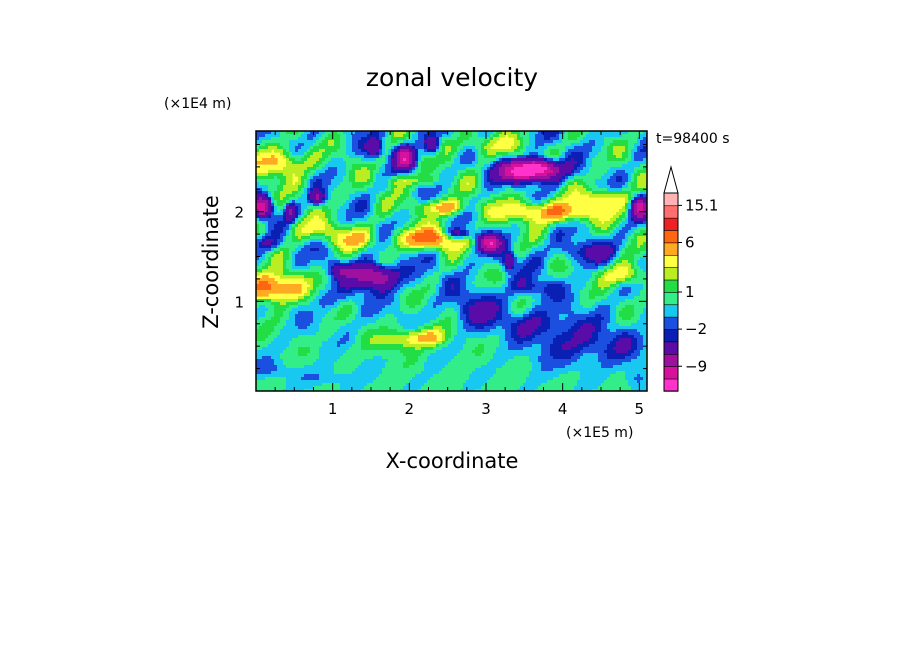  I want to click on y-tick-label: 1, so click(239, 302).